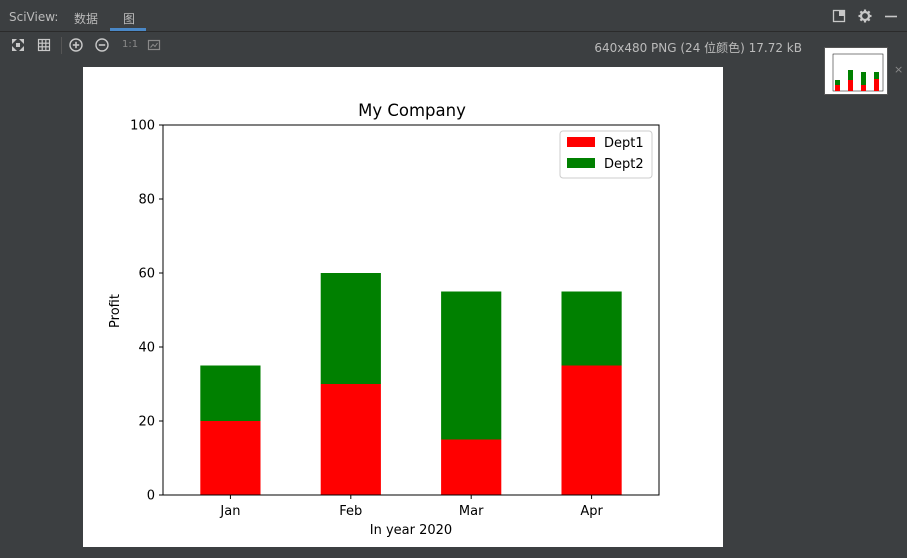 This screenshot has width=907, height=558. What do you see at coordinates (146, 311) in the screenshot?
I see `y-axis: 0 20 40 60 80 100` at bounding box center [146, 311].